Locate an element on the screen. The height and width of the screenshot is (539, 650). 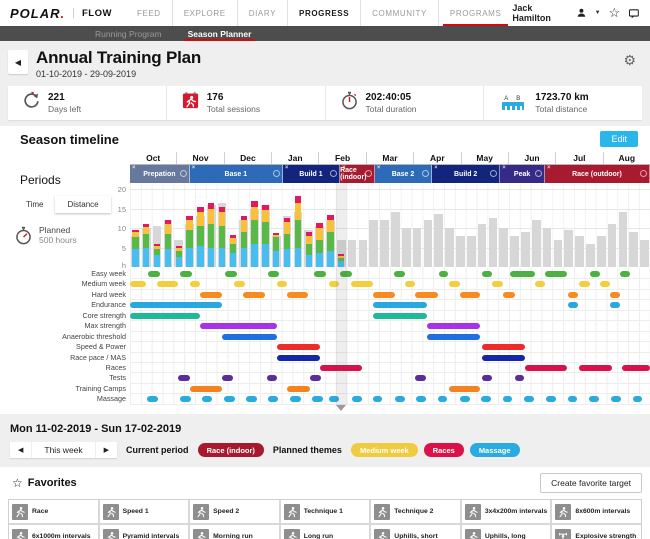
favorite-race: Race is located at coordinates (53, 511).